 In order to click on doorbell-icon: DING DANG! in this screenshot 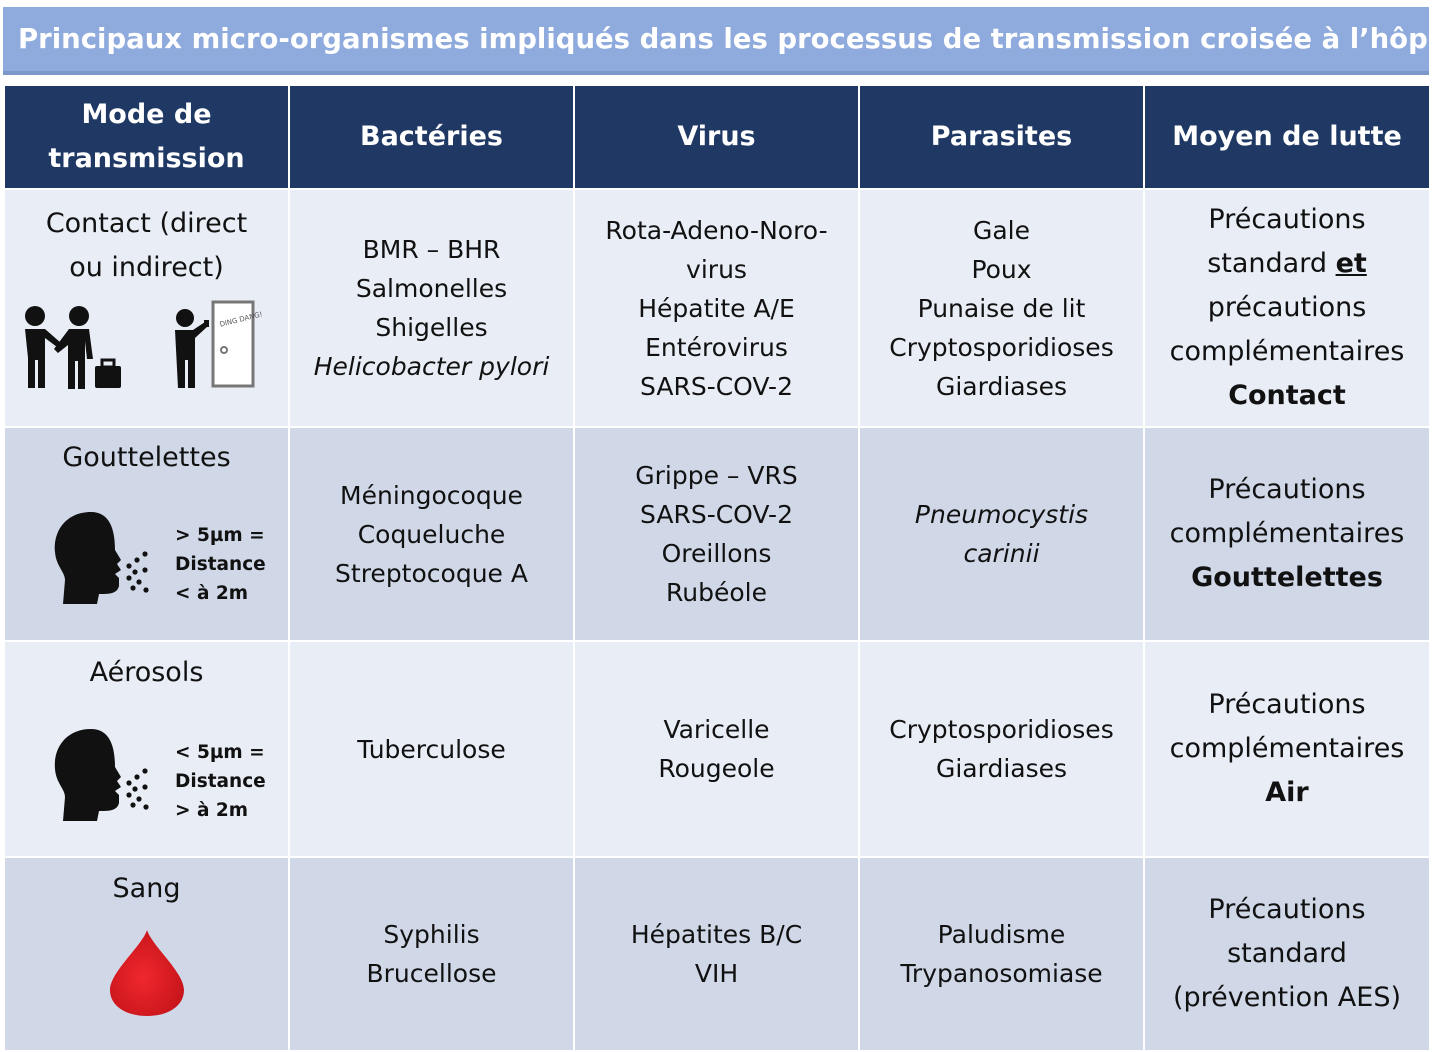, I will do `click(219, 344)`.